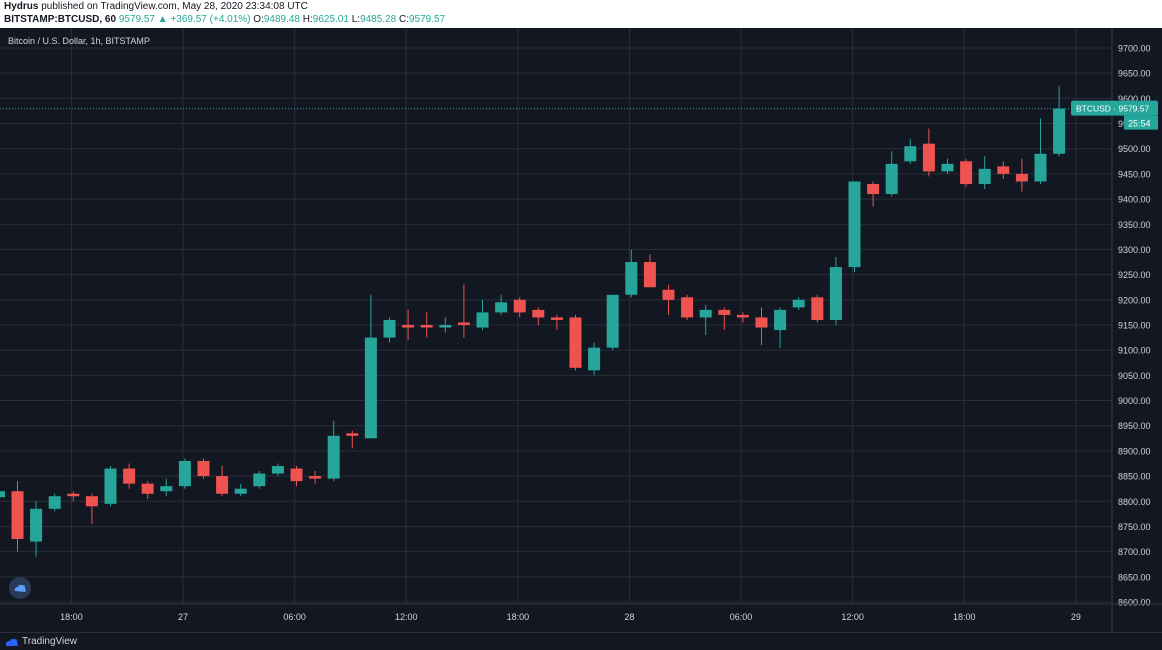 Image resolution: width=1162 pixels, height=650 pixels. I want to click on y-tick-label: 9150.00, so click(1134, 326).